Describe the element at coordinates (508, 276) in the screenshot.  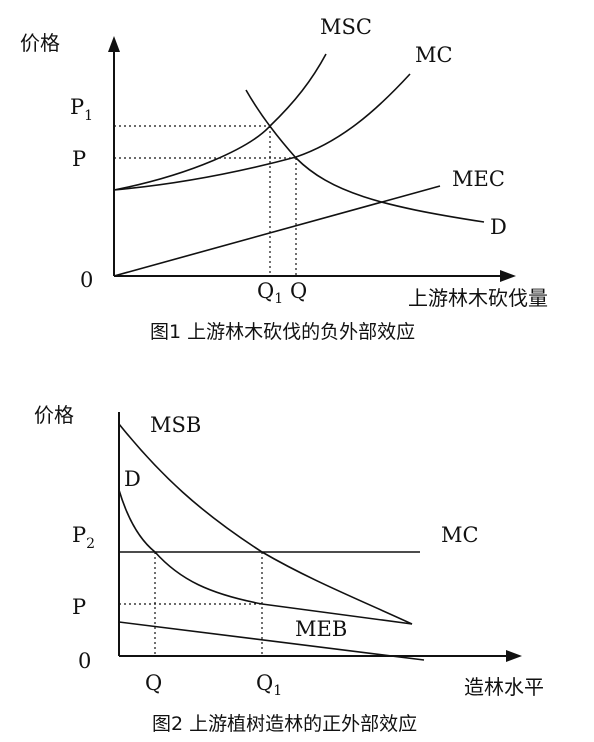
I see `fig1-x-axis-arrow` at that location.